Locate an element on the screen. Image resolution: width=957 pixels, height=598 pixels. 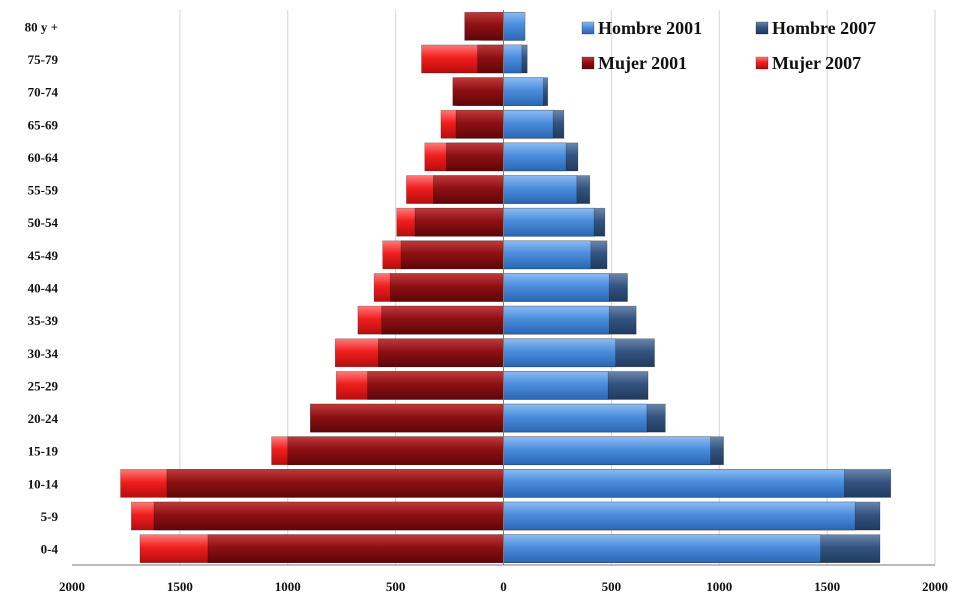
y-tick-label: 35-39 is located at coordinates (43, 320).